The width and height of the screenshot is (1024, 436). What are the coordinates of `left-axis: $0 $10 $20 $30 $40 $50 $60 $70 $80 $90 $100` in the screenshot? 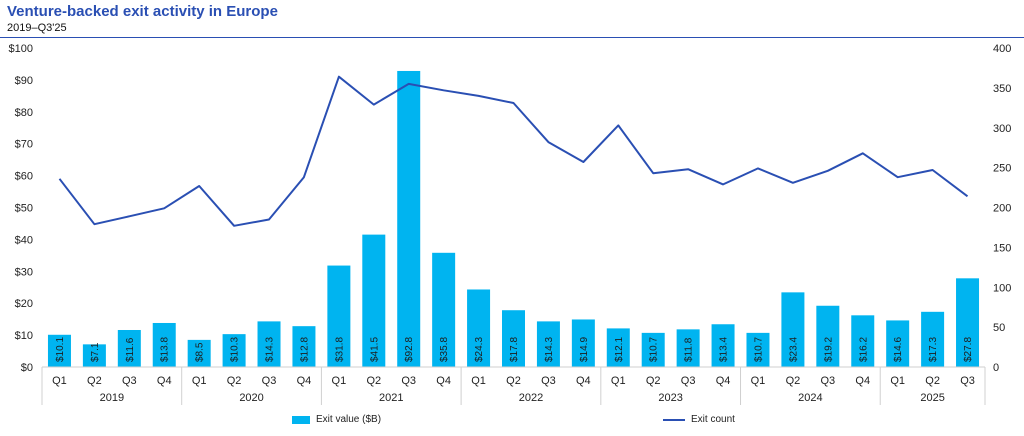 It's located at (21, 208).